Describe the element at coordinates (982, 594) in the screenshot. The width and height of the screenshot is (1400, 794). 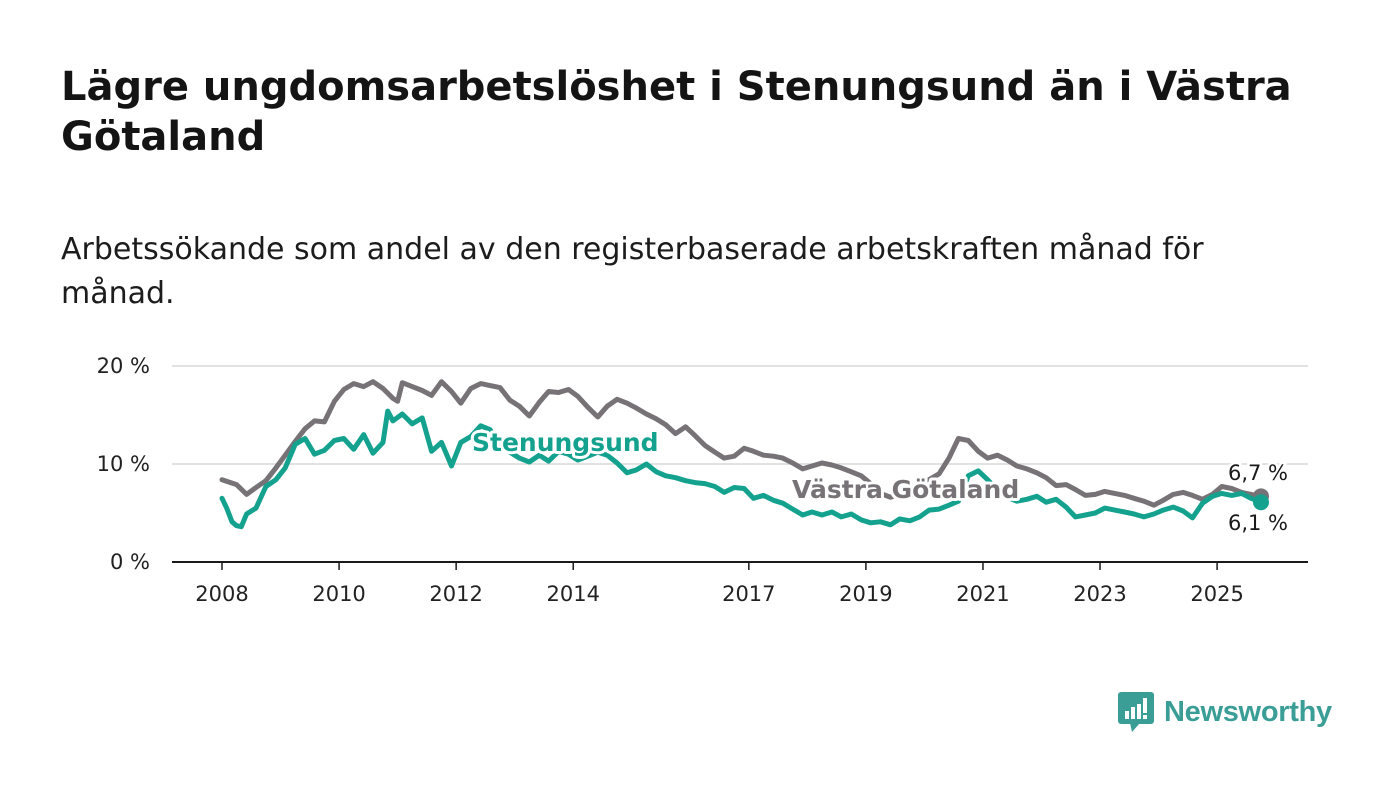
I see `x-tick-label: 2021` at that location.